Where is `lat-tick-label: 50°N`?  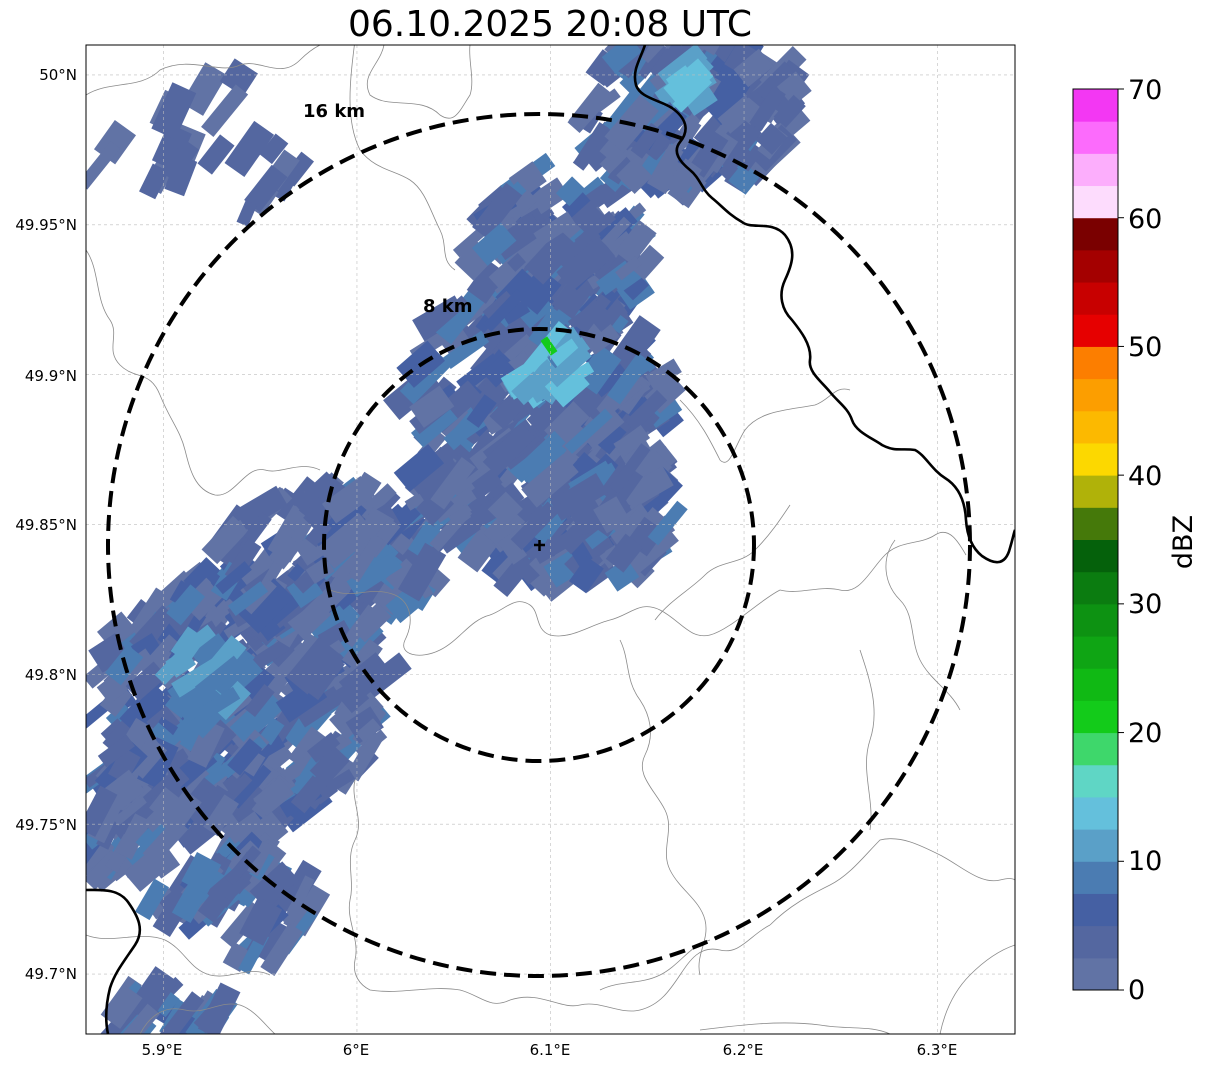
lat-tick-label: 50°N is located at coordinates (58, 75).